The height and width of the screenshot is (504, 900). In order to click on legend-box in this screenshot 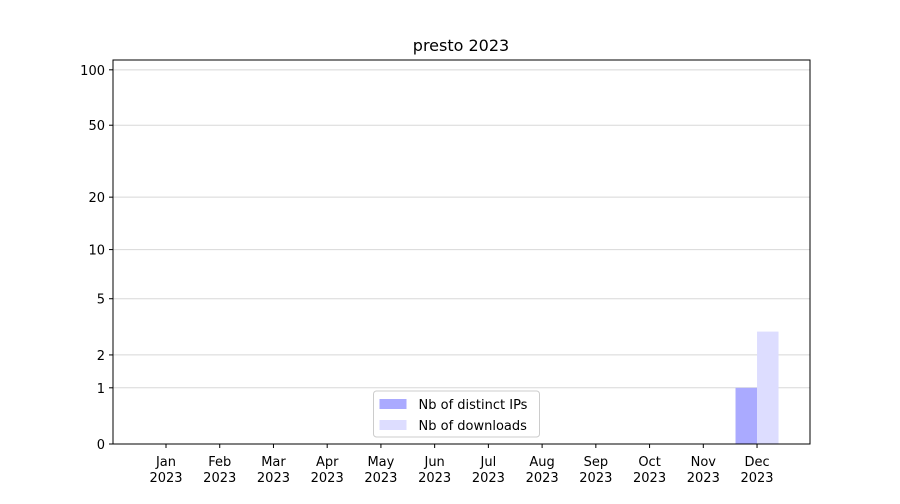, I will do `click(456, 414)`.